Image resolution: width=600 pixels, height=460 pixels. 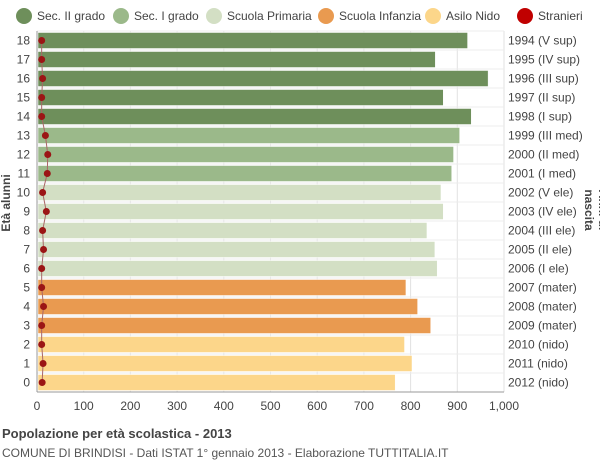 I want to click on birth-year-label: 2002 (V ele), so click(x=540, y=193).